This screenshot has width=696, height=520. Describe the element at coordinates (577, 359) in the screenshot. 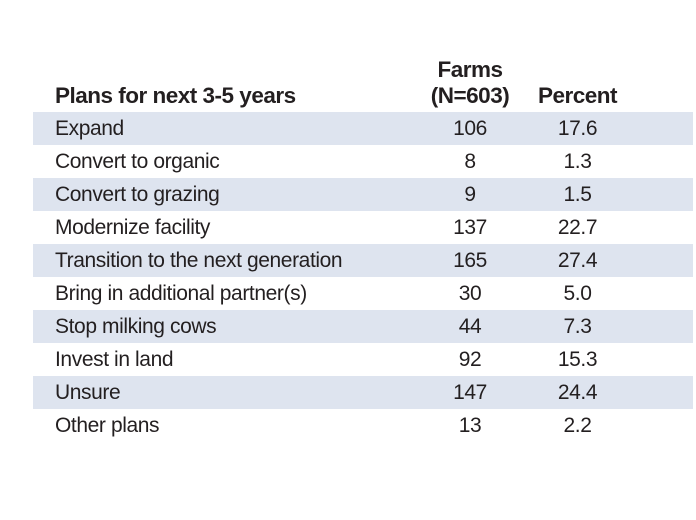

I see `percent-cell: 15.3` at that location.